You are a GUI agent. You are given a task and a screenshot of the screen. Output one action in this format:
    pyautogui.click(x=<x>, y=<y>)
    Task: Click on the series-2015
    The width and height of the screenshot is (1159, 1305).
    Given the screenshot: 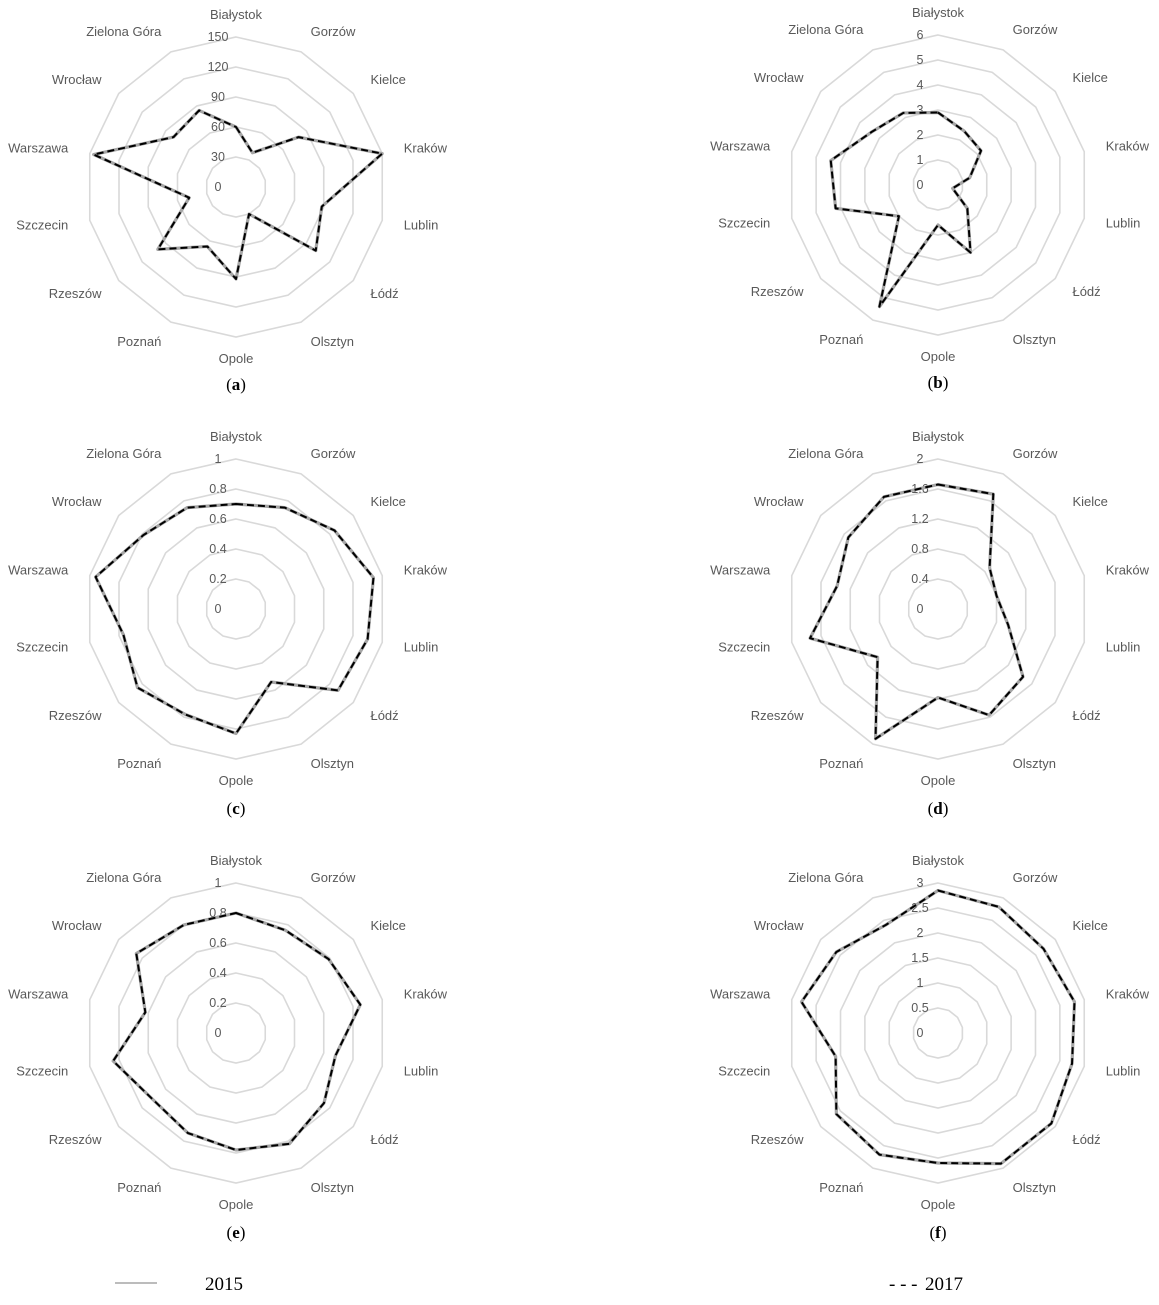 What is the action you would take?
    pyautogui.click(x=238, y=194)
    